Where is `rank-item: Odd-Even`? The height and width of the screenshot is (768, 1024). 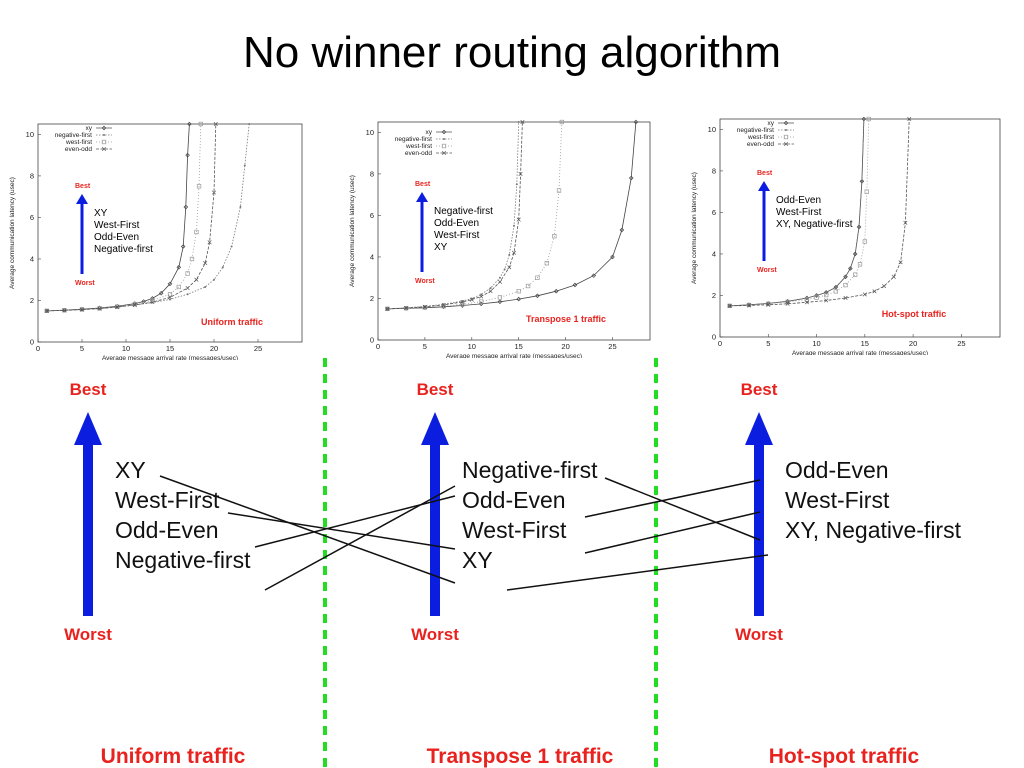 rank-item: Odd-Even is located at coordinates (514, 500).